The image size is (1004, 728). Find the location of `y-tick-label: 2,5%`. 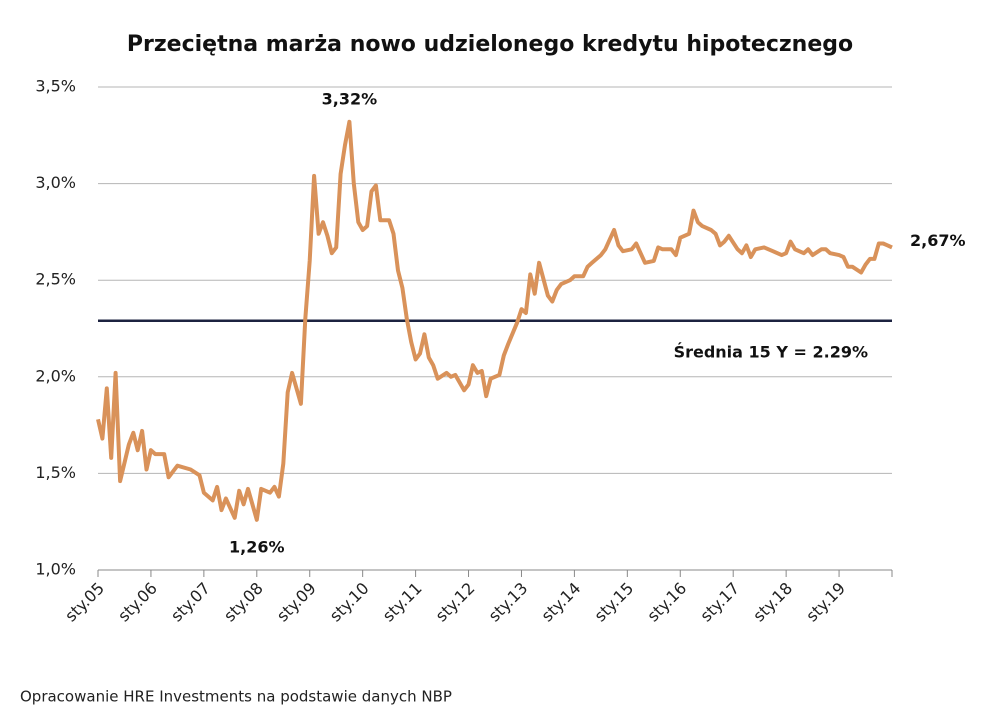

y-tick-label: 2,5% is located at coordinates (55, 279).